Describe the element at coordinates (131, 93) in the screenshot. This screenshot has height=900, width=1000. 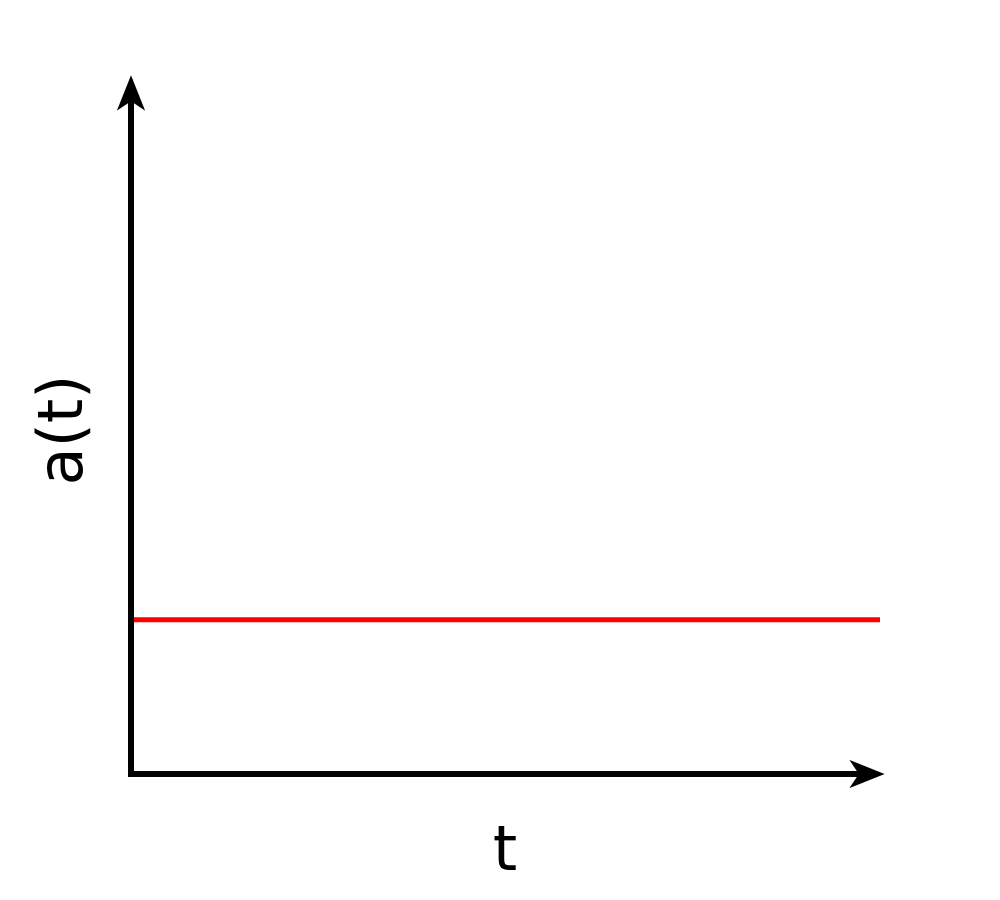
I see `y-axis-arrow-icon` at that location.